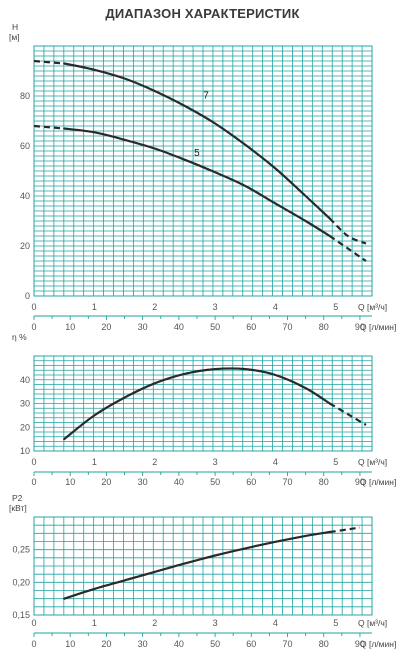 The height and width of the screenshot is (665, 405). Describe the element at coordinates (15, 27) in the screenshot. I see `y-axis-label: H` at that location.